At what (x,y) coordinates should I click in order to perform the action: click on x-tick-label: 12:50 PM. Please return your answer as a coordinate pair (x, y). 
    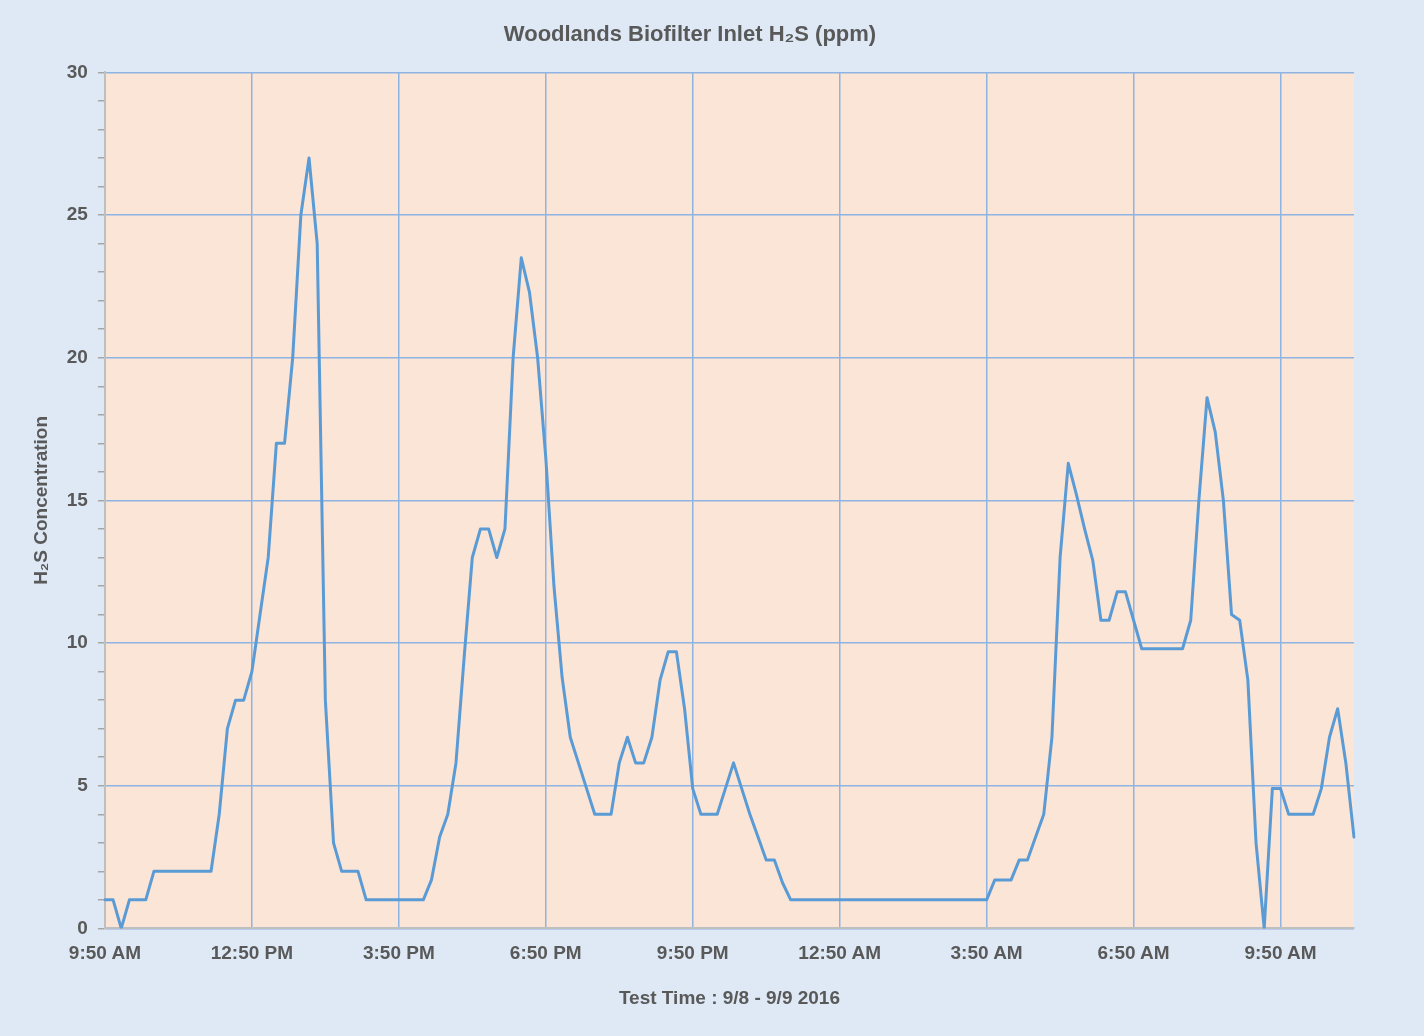
    Looking at the image, I should click on (252, 953).